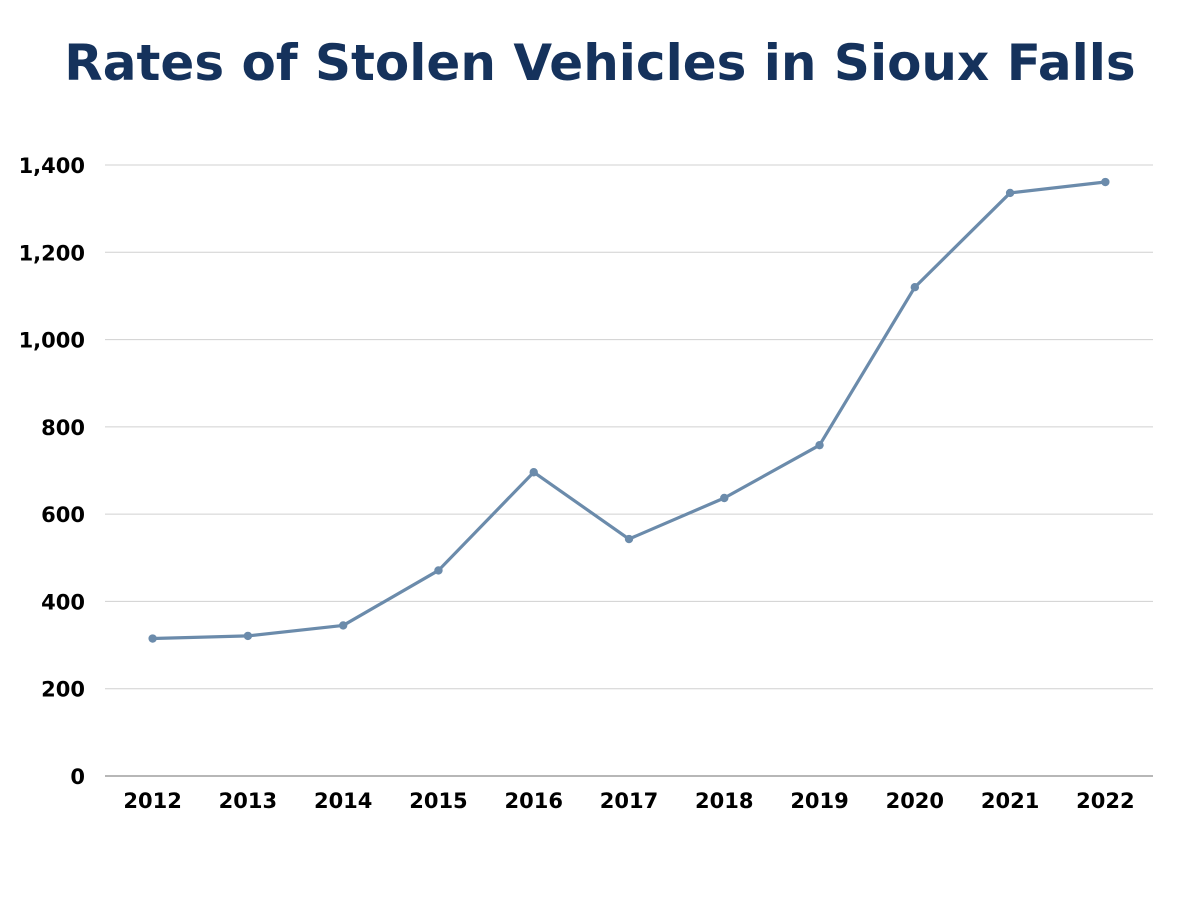  What do you see at coordinates (915, 801) in the screenshot?
I see `x-tick-label: 2020` at bounding box center [915, 801].